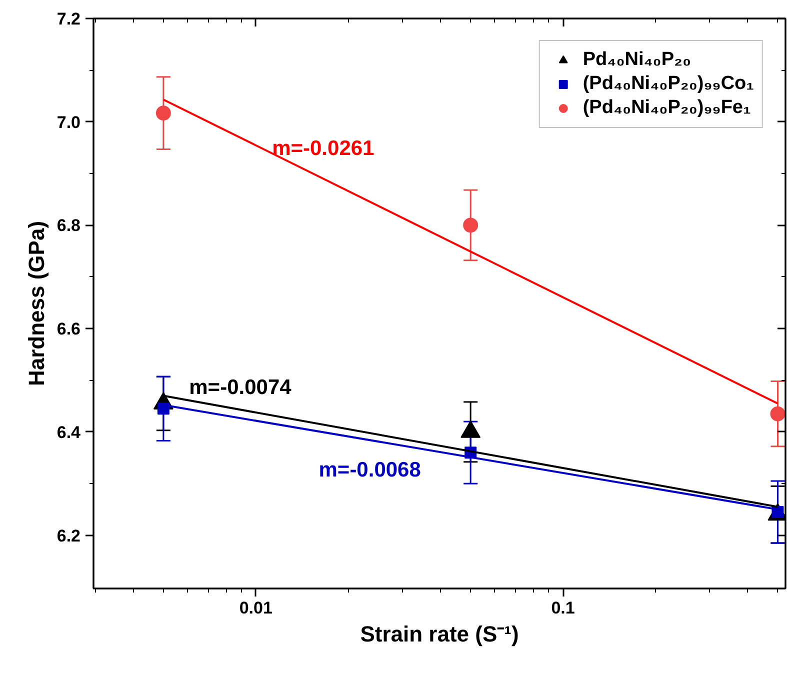 The width and height of the screenshot is (787, 676). I want to click on x-tick-label: 0.1, so click(563, 608).